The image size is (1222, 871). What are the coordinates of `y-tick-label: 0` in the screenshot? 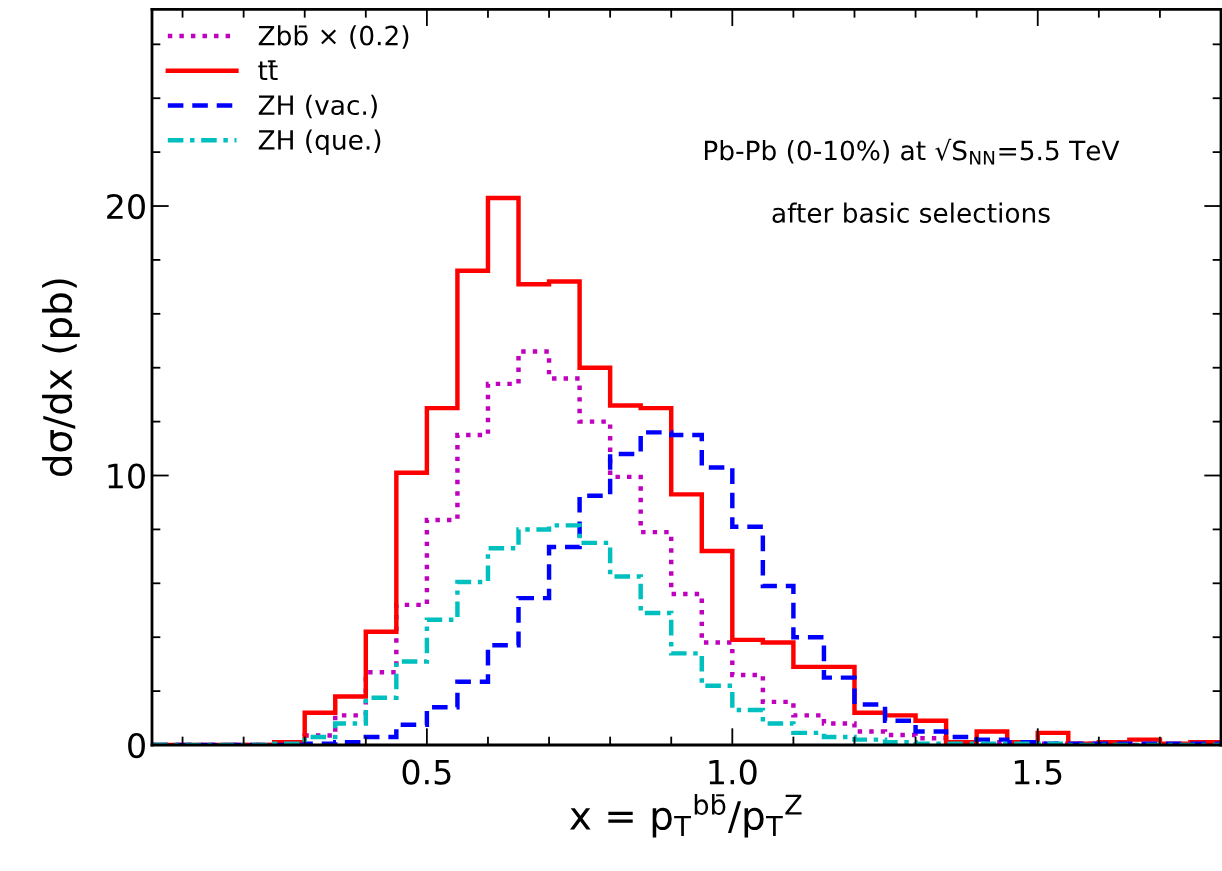 It's located at (136, 745).